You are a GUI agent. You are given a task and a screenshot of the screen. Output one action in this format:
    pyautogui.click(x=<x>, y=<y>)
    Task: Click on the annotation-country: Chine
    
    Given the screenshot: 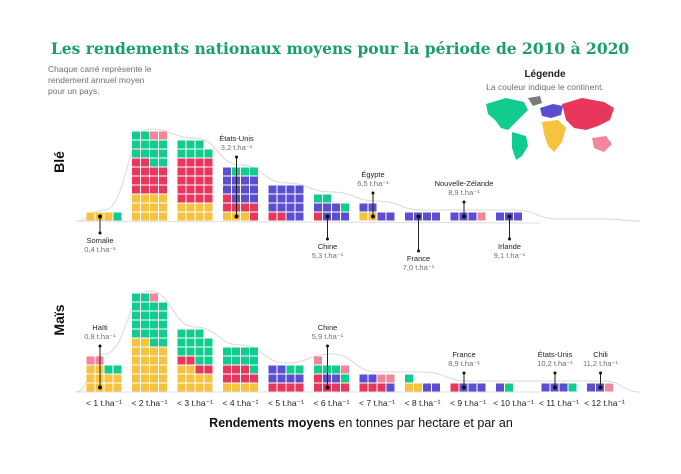 What is the action you would take?
    pyautogui.click(x=328, y=327)
    